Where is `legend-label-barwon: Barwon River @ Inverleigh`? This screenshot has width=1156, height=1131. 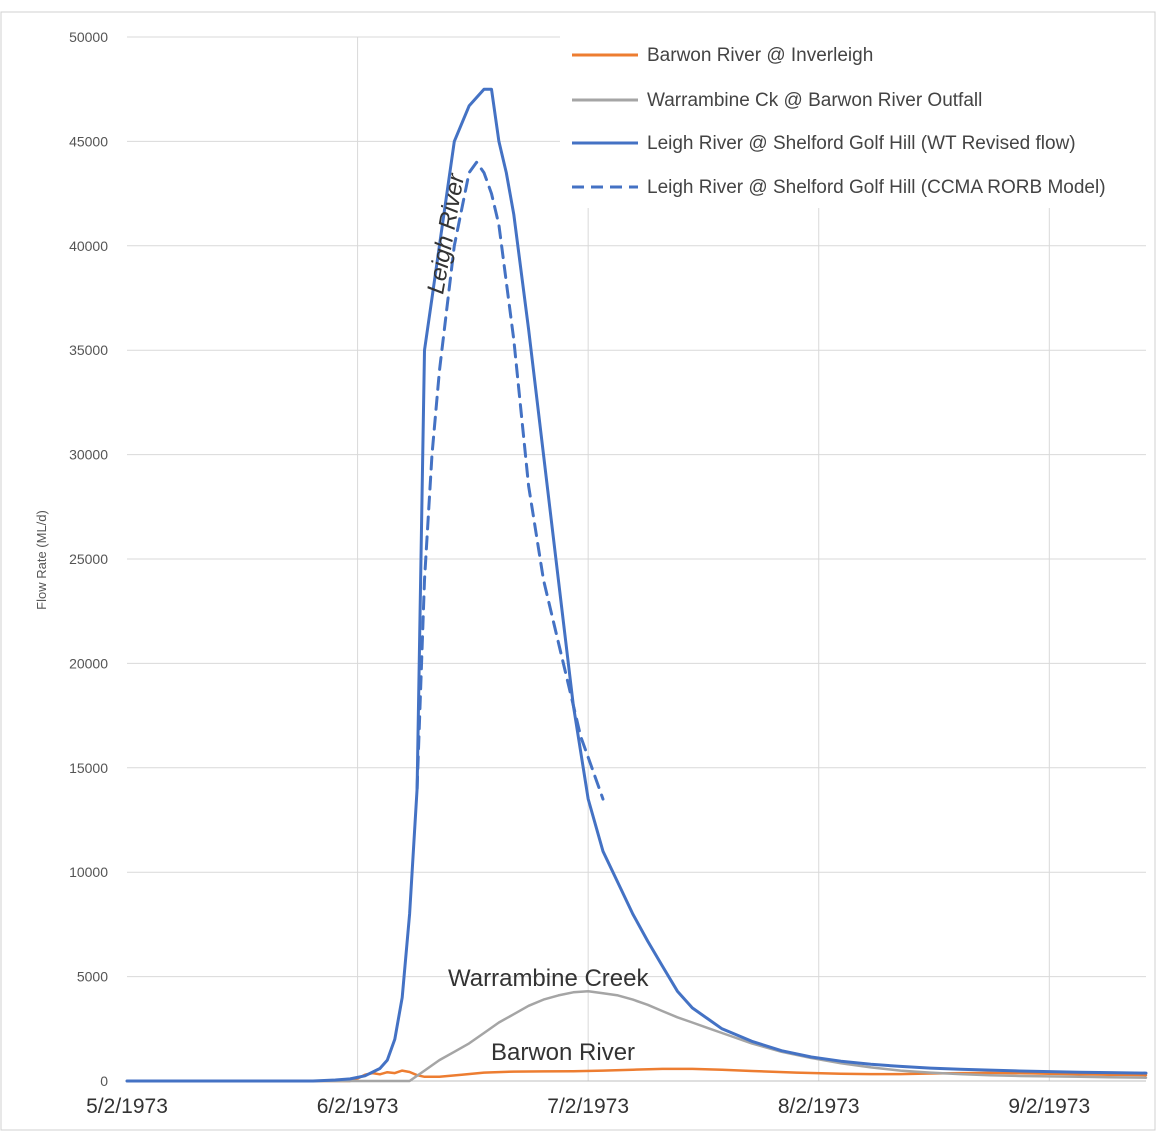 legend-label-barwon: Barwon River @ Inverleigh is located at coordinates (760, 55).